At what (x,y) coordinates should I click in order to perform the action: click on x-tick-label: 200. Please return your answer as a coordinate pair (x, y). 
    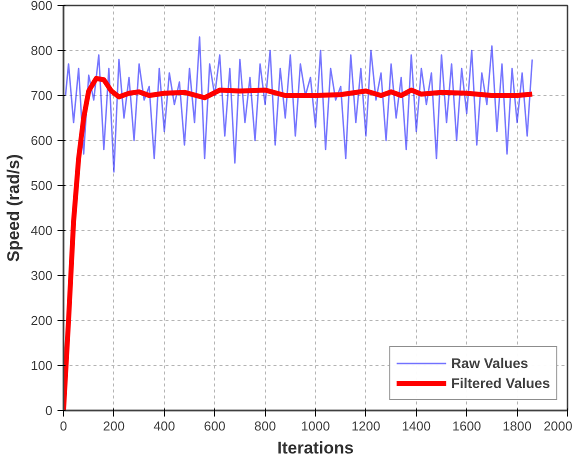
    Looking at the image, I should click on (114, 426).